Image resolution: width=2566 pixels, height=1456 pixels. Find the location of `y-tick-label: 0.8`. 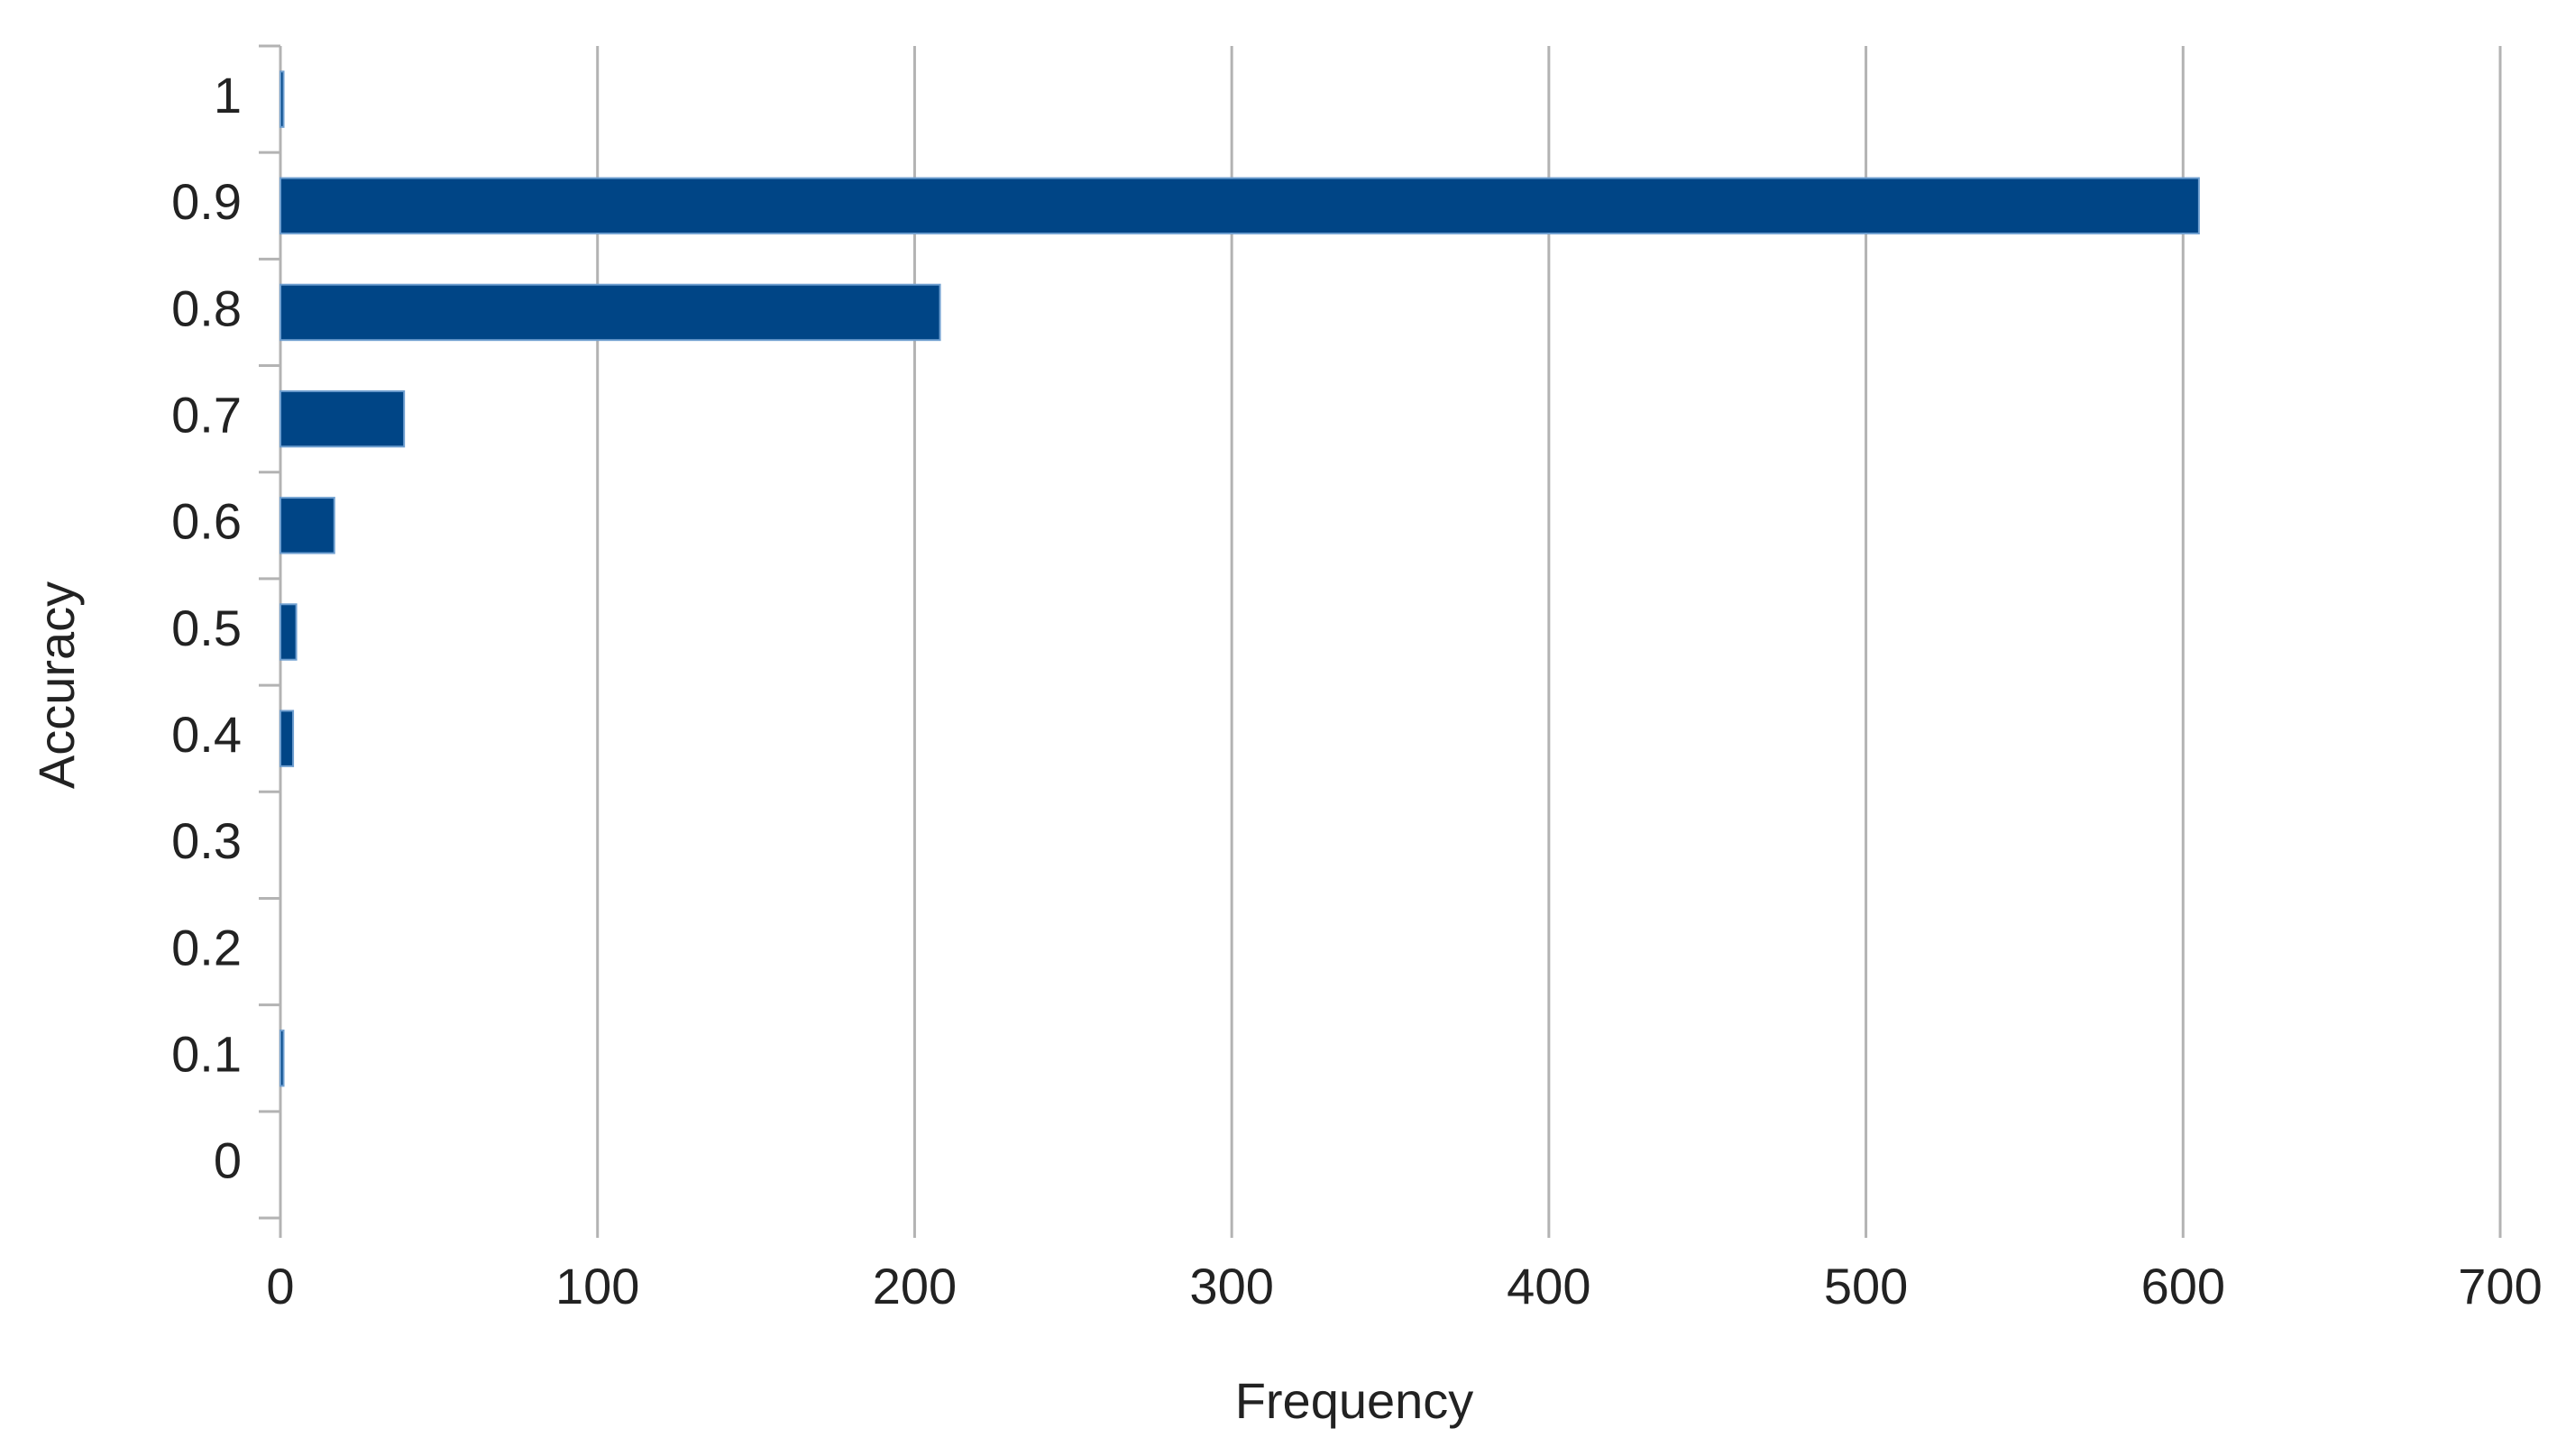

y-tick-label: 0.8 is located at coordinates (206, 308).